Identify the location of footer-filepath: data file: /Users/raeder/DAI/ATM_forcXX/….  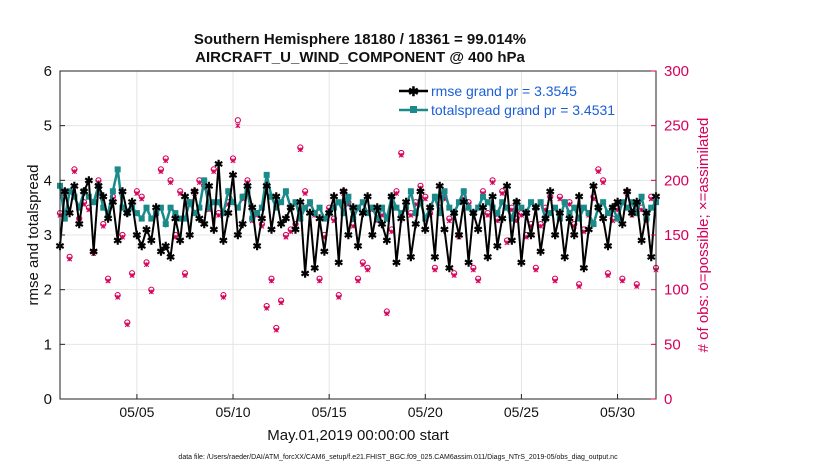
(398, 457).